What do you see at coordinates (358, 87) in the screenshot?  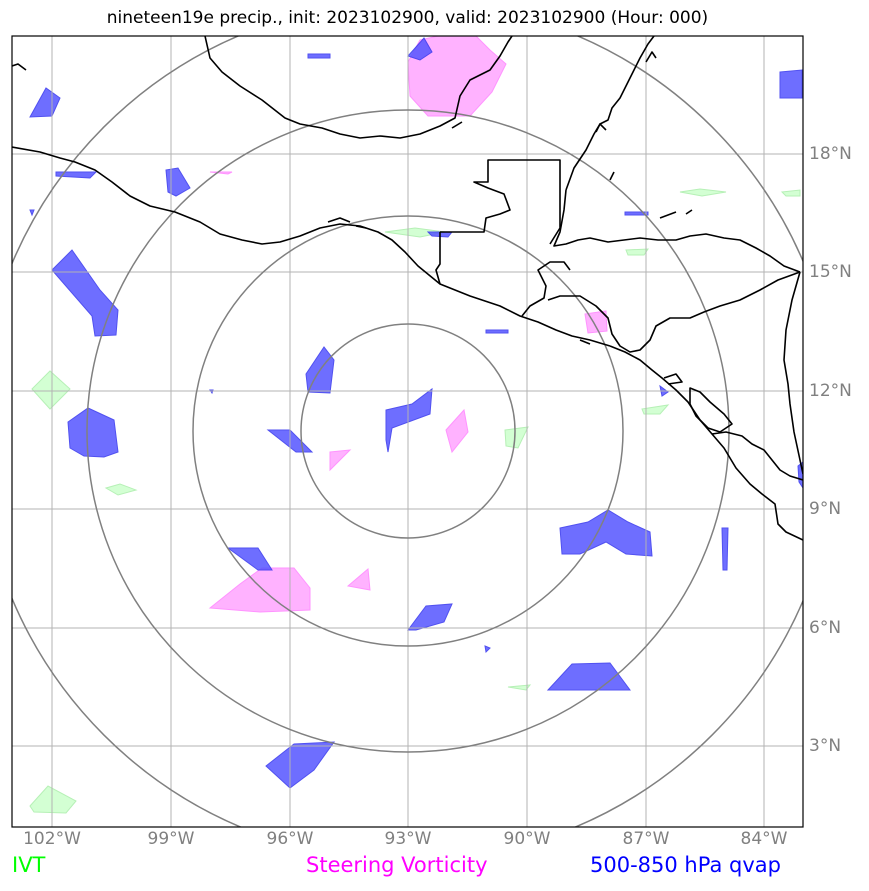 I see `mexico-gulf-coast` at bounding box center [358, 87].